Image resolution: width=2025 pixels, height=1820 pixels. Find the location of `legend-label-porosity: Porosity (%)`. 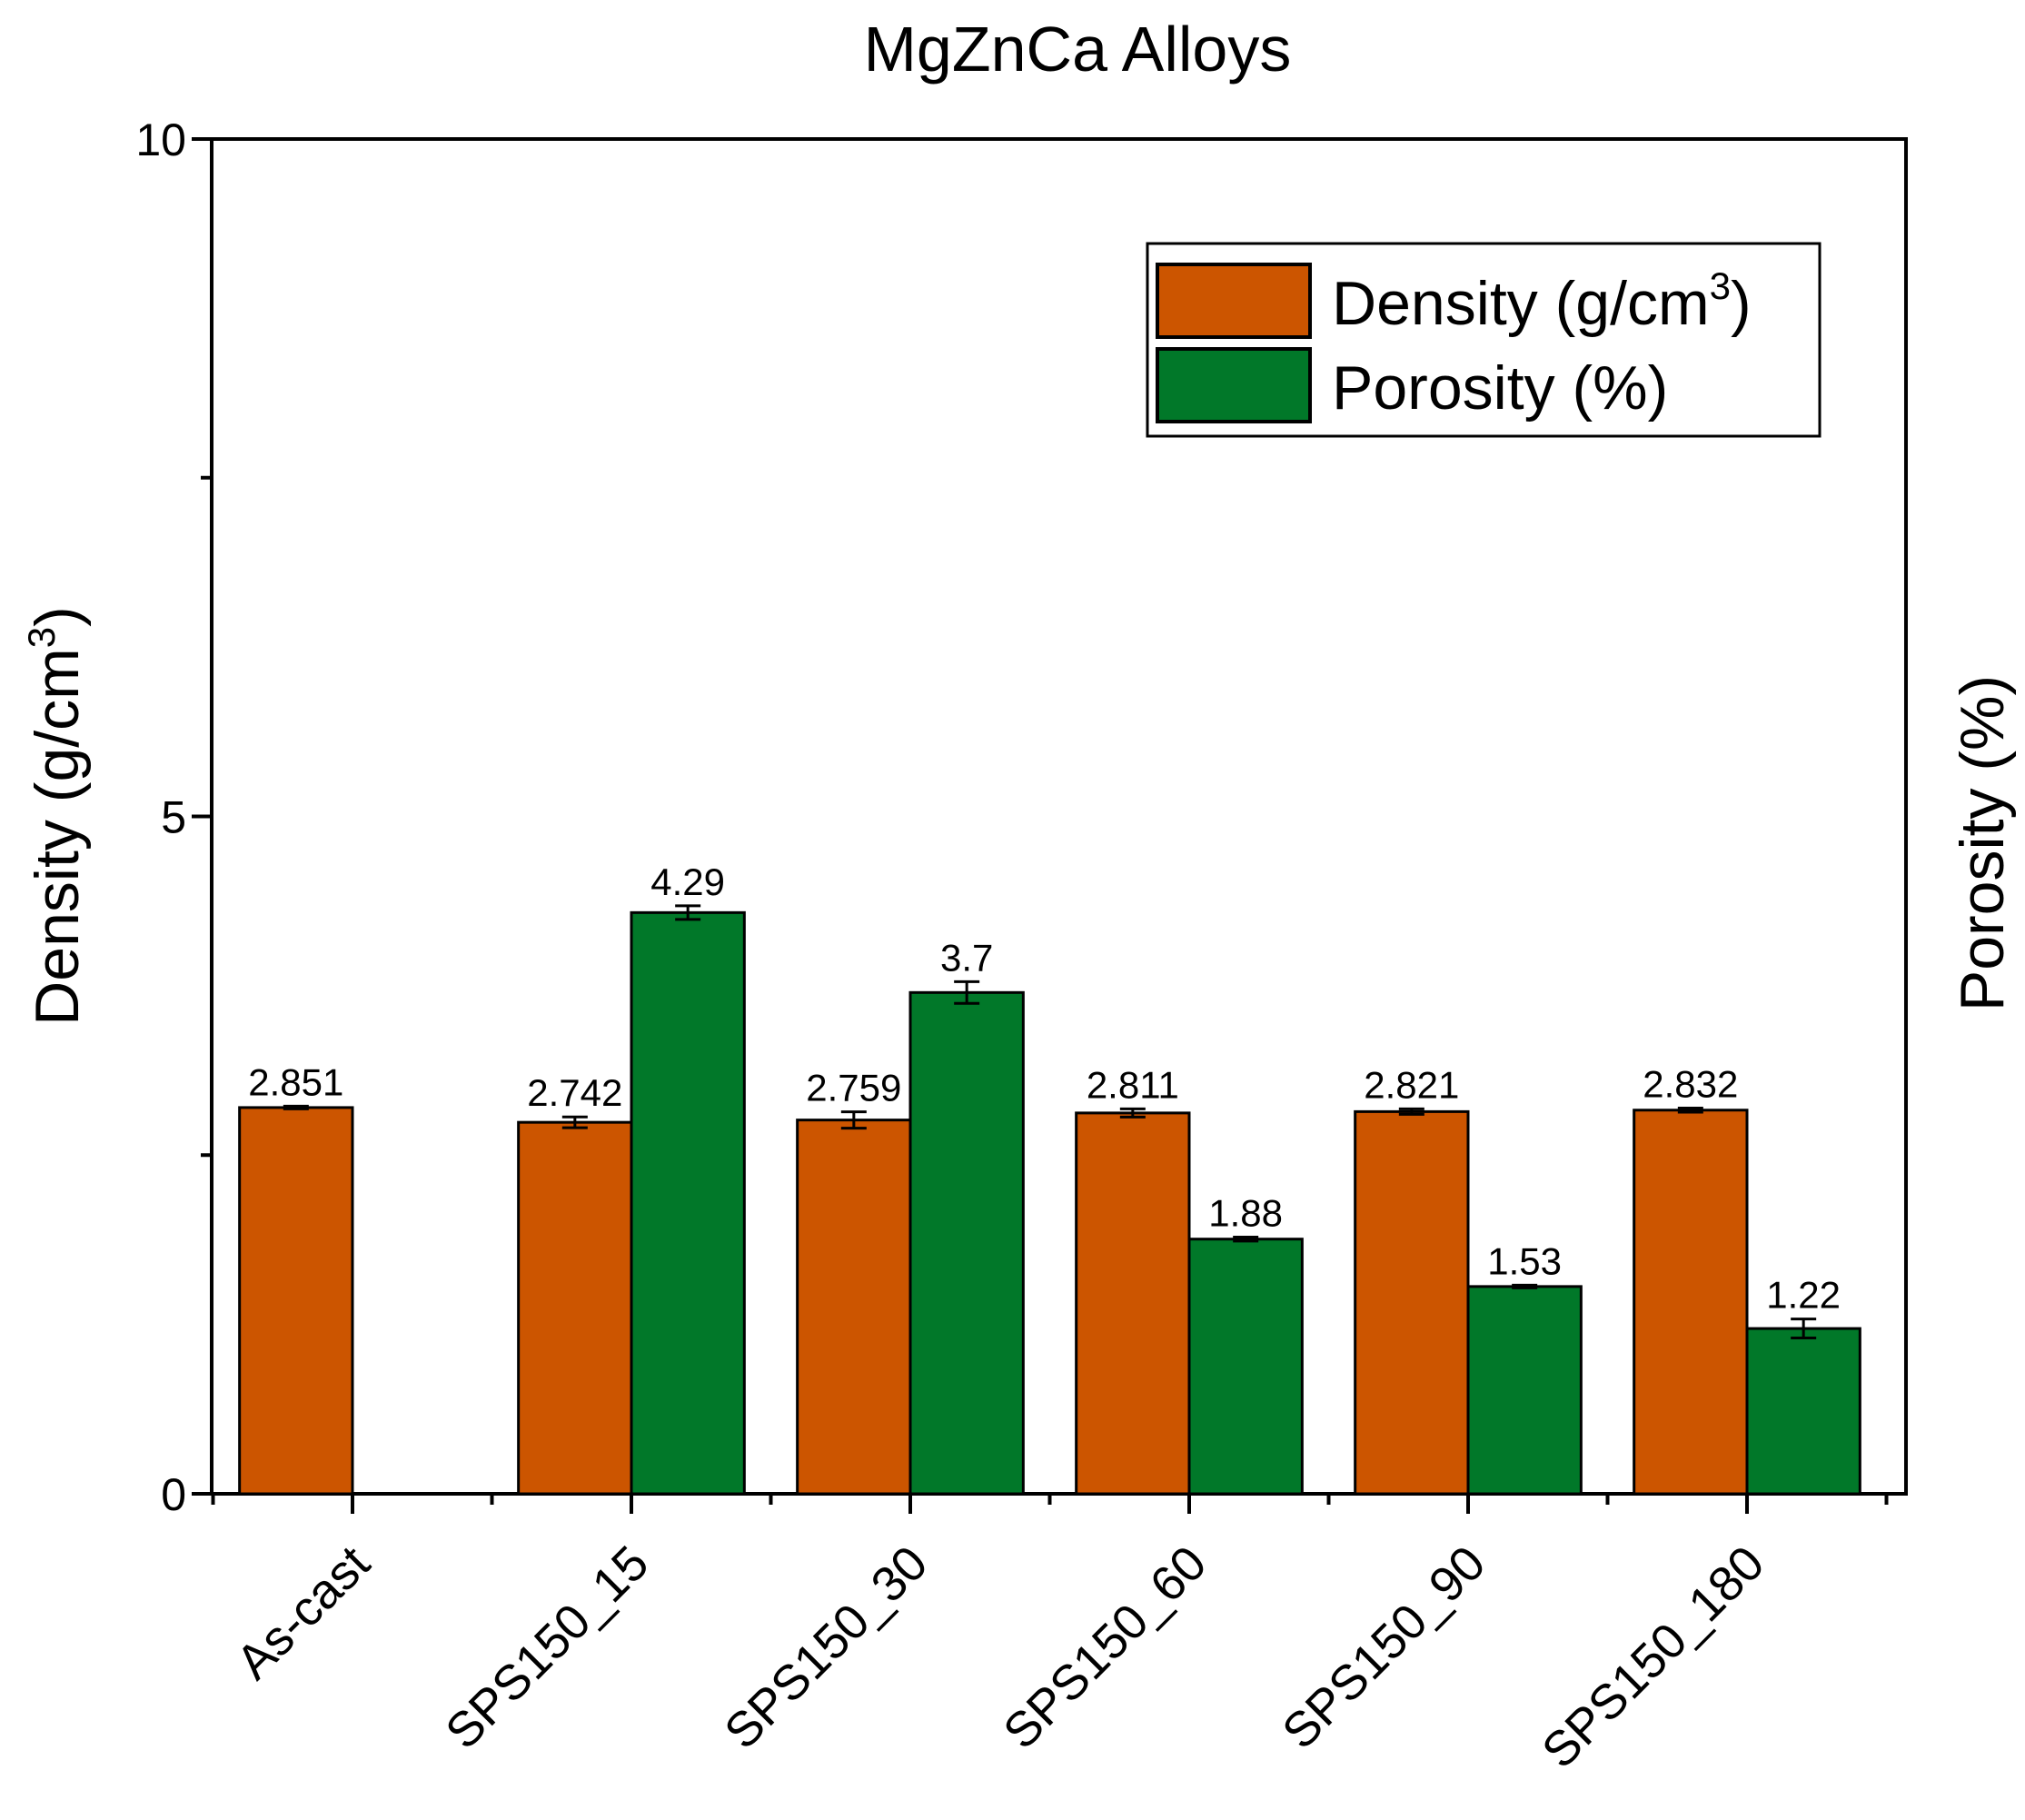

legend-label-porosity: Porosity (%) is located at coordinates (1500, 388).